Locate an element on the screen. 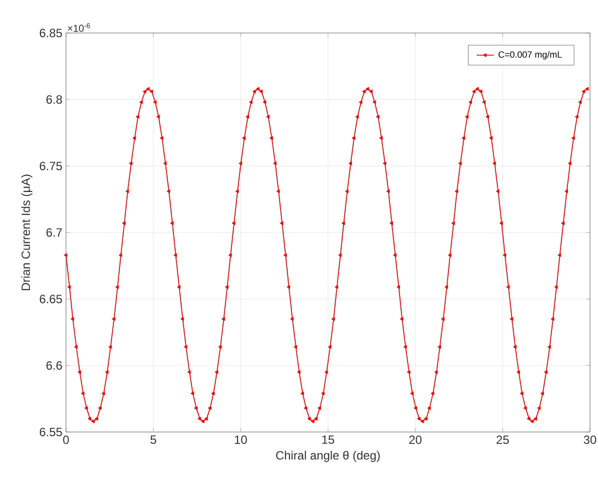  y-tick-label: 6.6 is located at coordinates (54, 365).